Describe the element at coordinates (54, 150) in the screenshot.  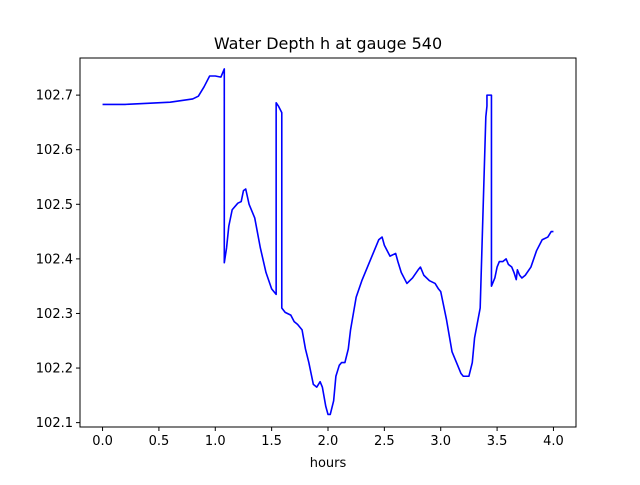
I see `y-tick-label: 102.6` at that location.